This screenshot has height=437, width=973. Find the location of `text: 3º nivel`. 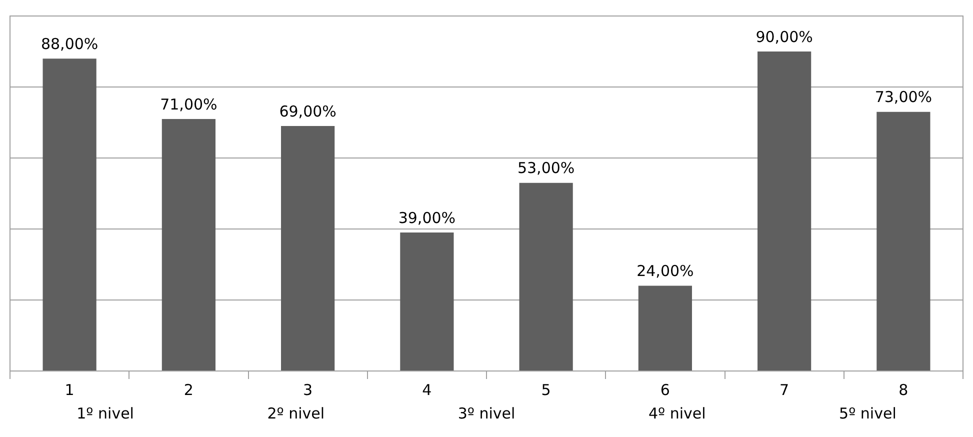

text: 3º nivel is located at coordinates (487, 413).